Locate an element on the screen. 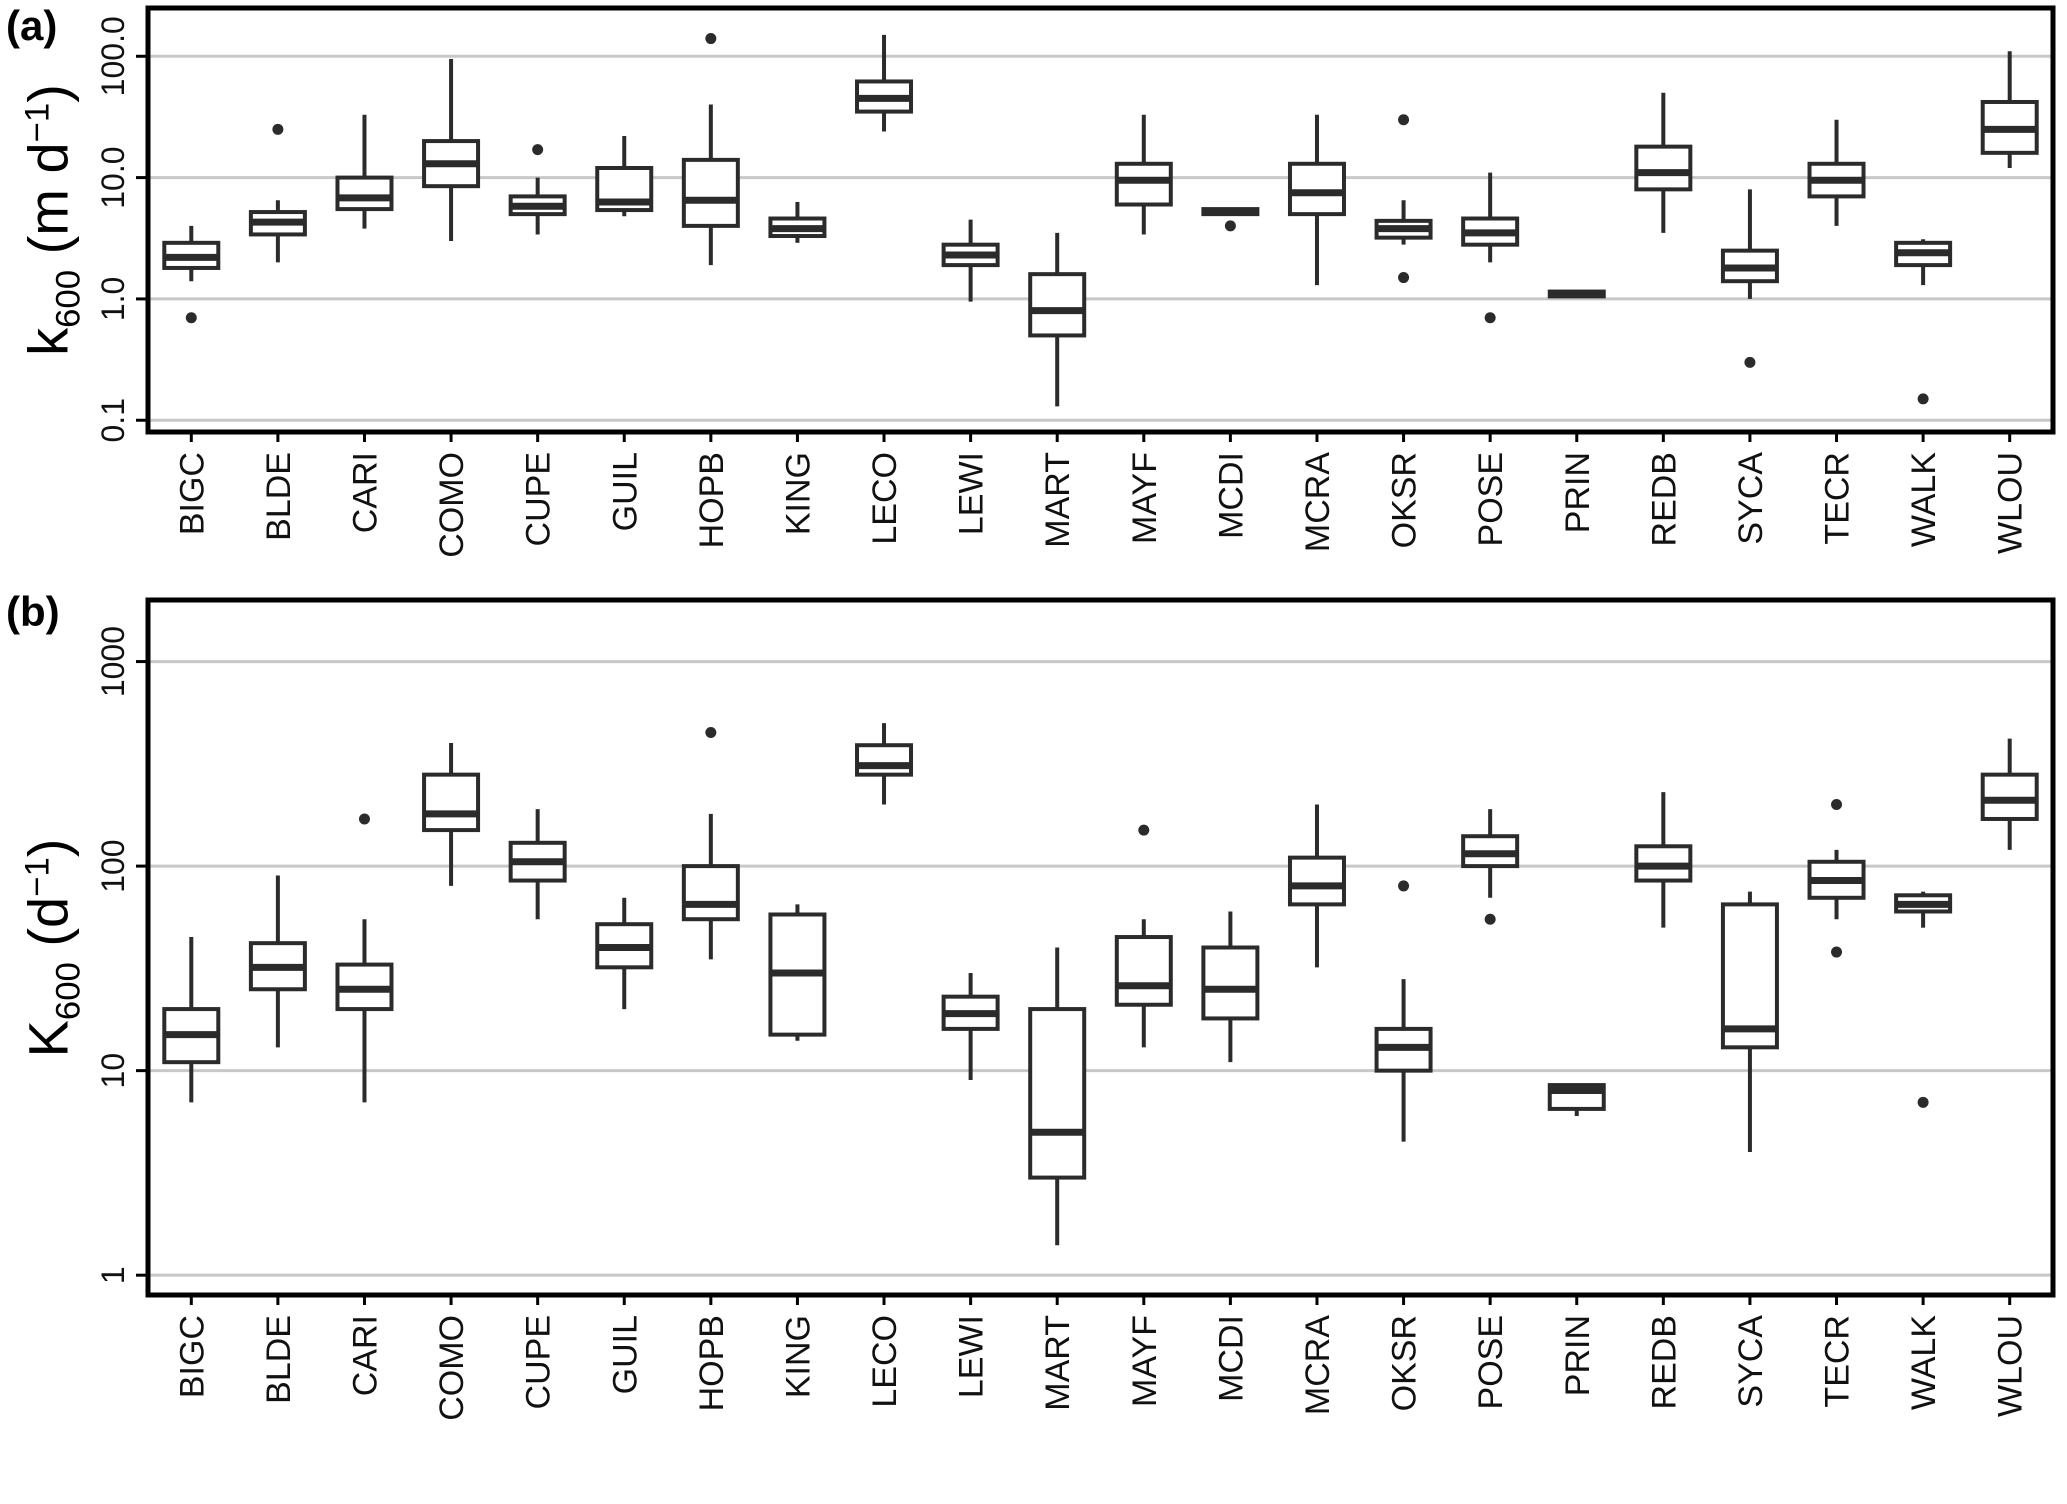 The width and height of the screenshot is (2067, 1504). boxplot-BLDE is located at coordinates (277, 193).